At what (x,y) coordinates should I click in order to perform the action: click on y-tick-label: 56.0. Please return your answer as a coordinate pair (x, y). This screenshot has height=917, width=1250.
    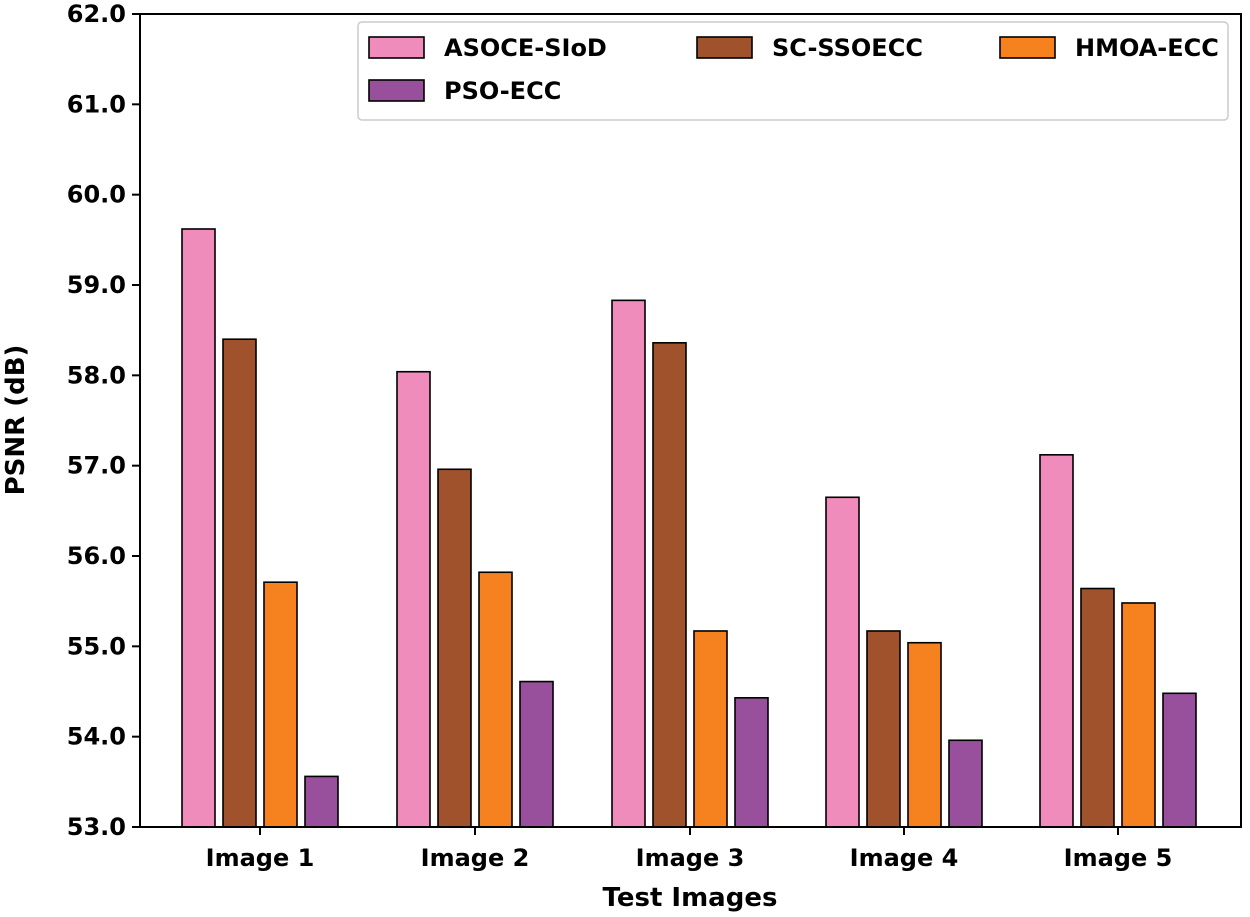
    Looking at the image, I should click on (96, 556).